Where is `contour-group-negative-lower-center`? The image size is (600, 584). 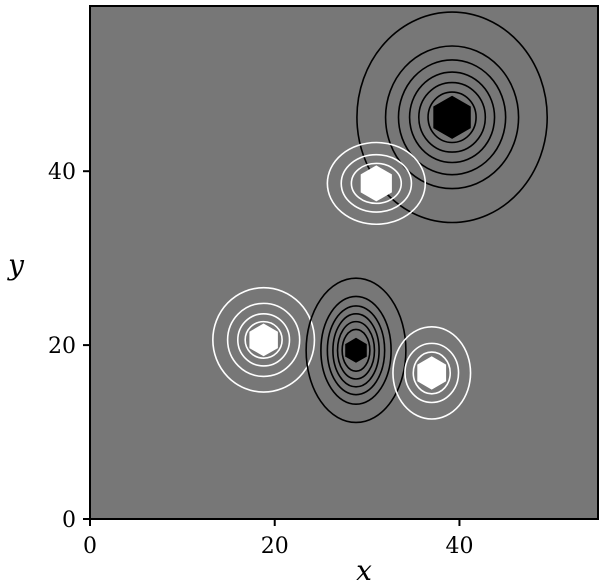
contour-group-negative-lower-center is located at coordinates (356, 350).